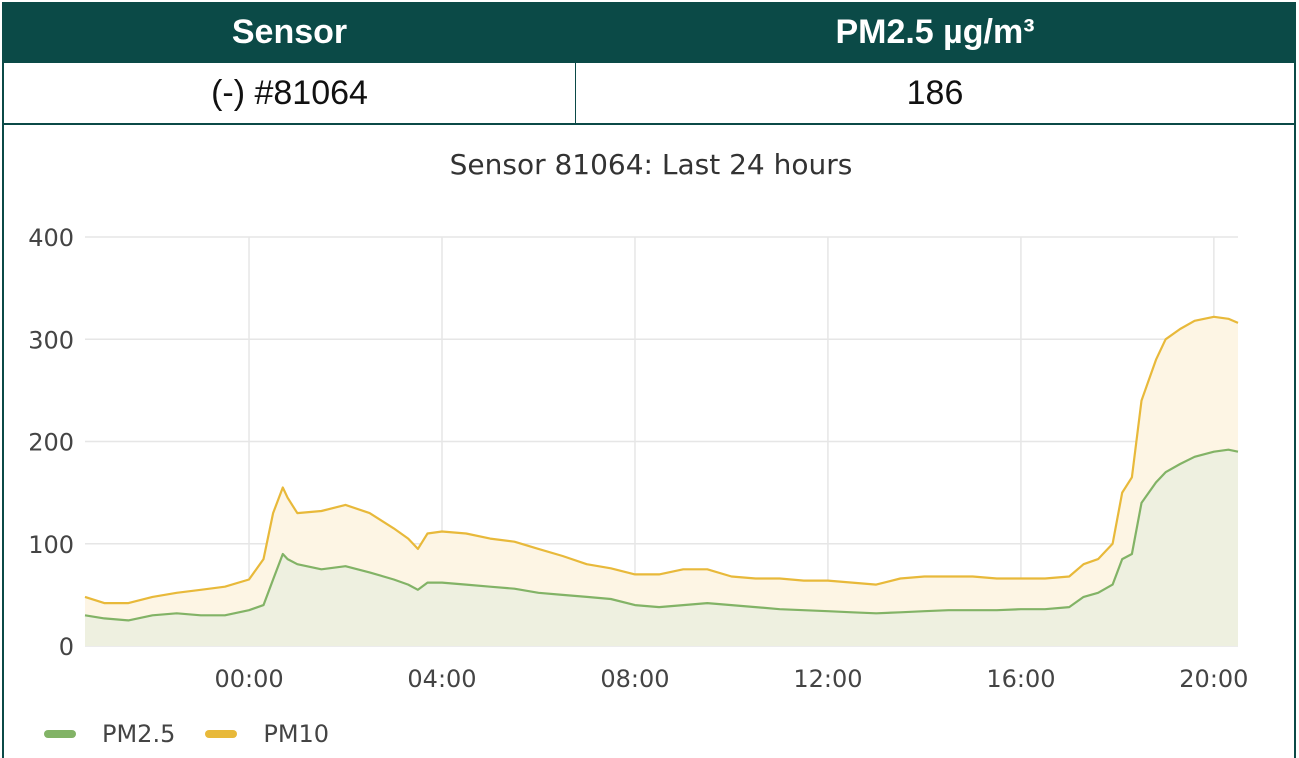 This screenshot has height=758, width=1299. Describe the element at coordinates (60, 734) in the screenshot. I see `legend-swatch-pm25` at that location.